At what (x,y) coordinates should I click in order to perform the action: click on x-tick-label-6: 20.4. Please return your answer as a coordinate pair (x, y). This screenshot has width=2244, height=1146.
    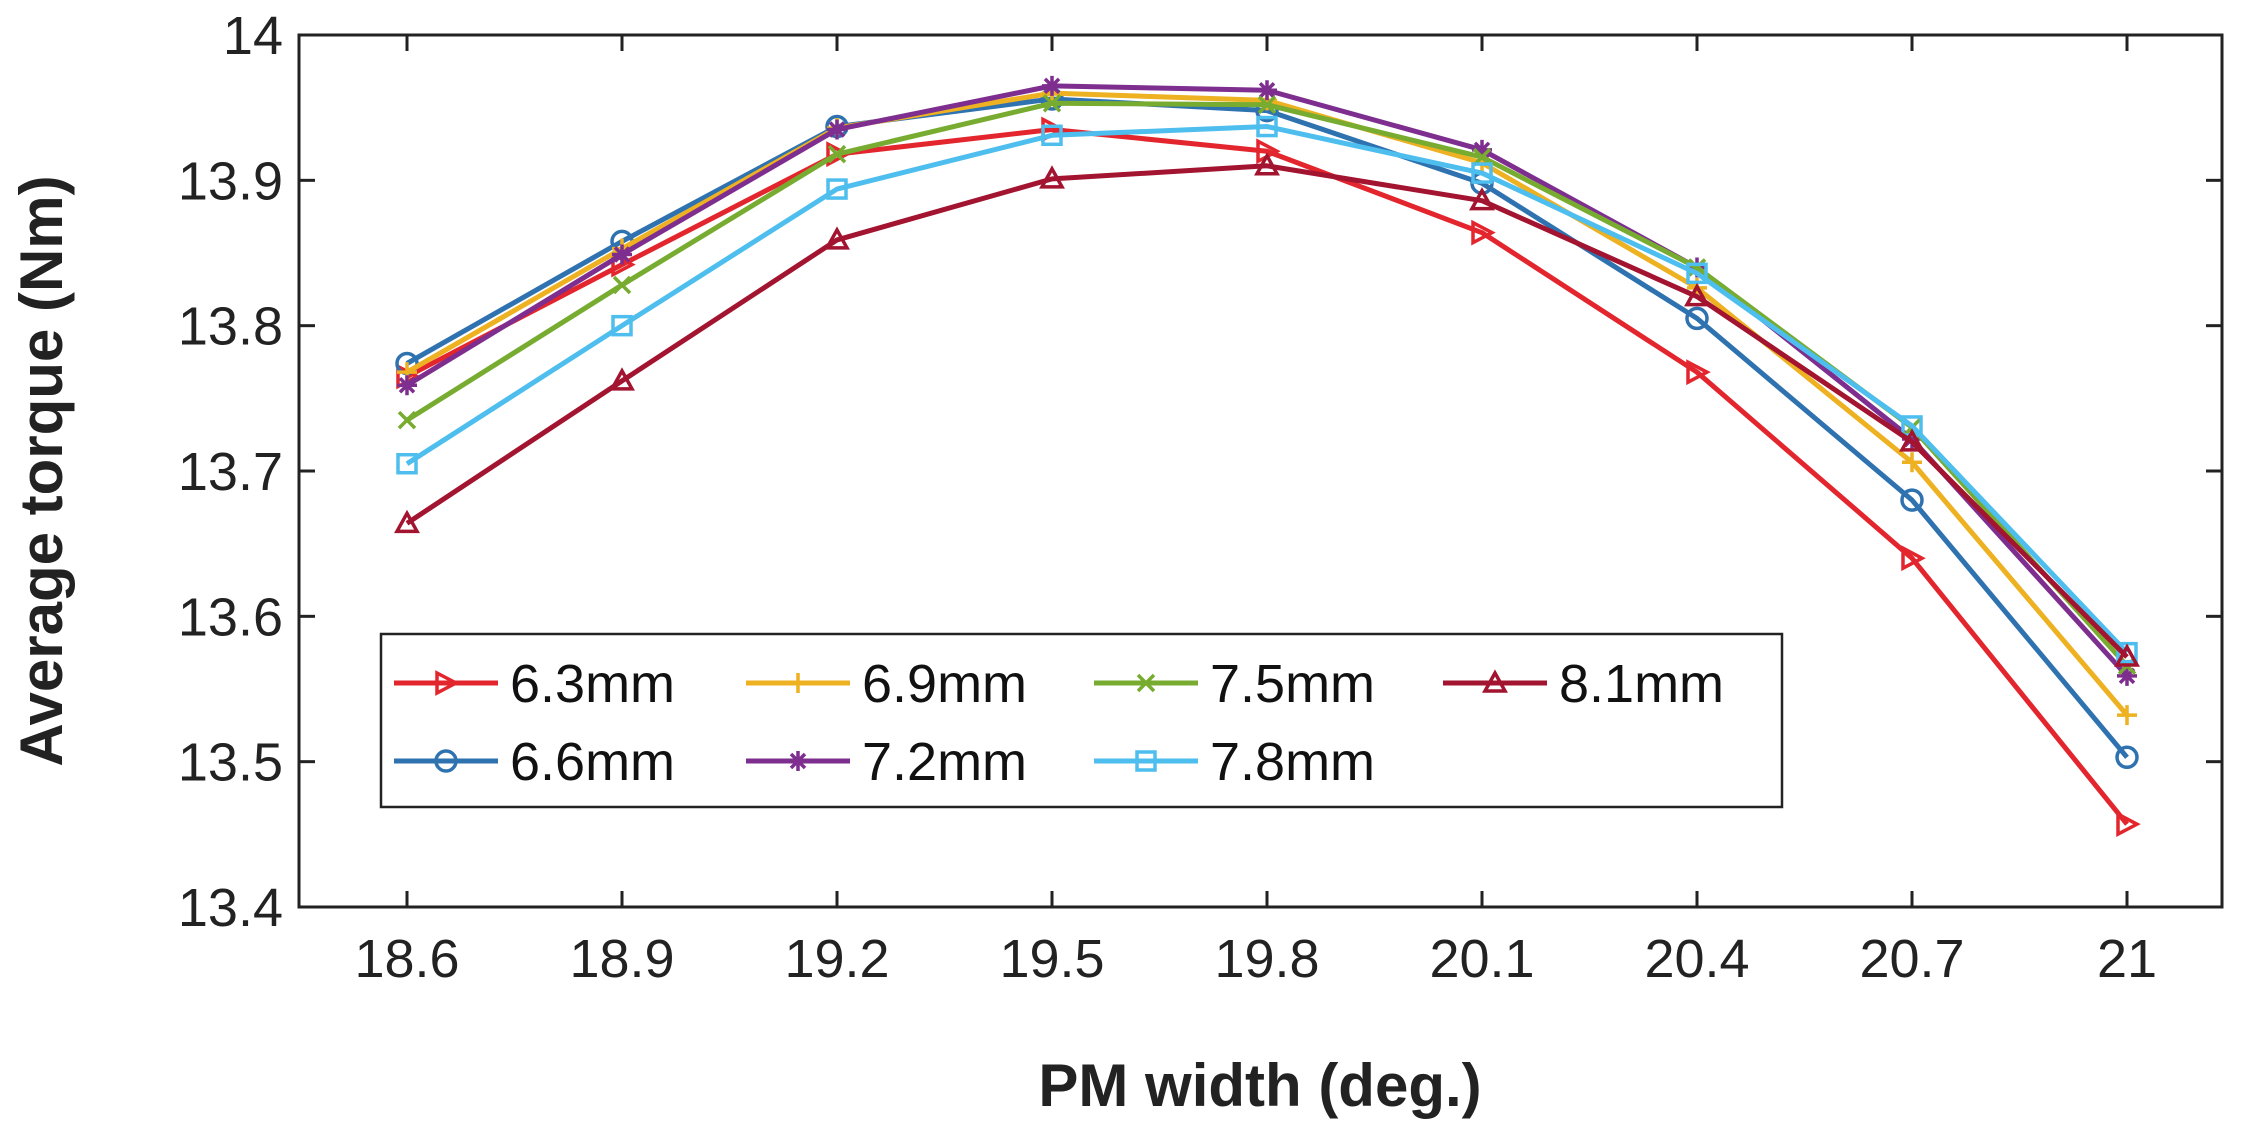
    Looking at the image, I should click on (1696, 959).